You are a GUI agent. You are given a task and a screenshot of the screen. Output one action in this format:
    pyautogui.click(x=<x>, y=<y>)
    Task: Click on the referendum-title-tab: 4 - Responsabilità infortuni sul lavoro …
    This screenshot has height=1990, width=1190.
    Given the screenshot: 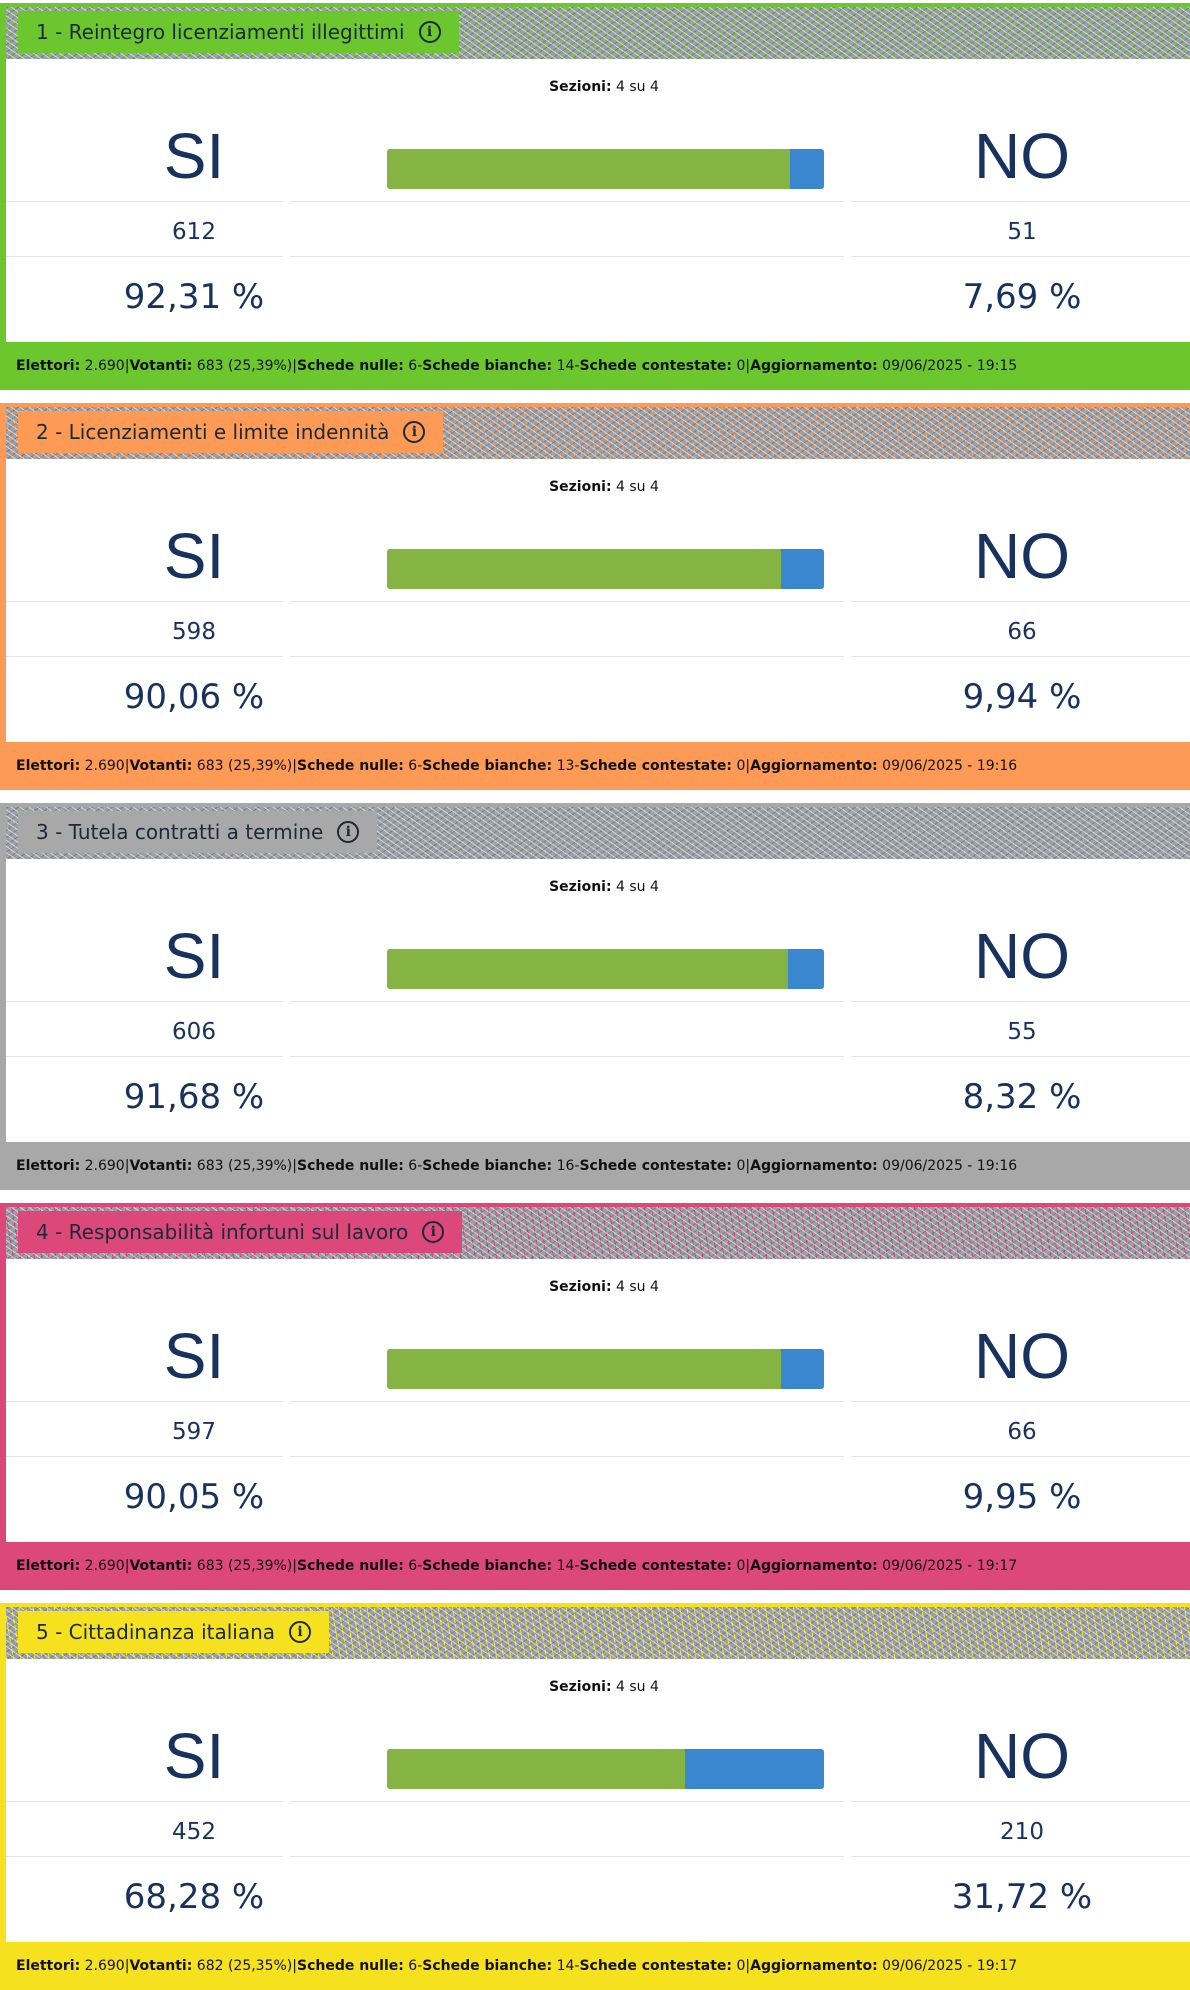 What is the action you would take?
    pyautogui.click(x=240, y=1232)
    